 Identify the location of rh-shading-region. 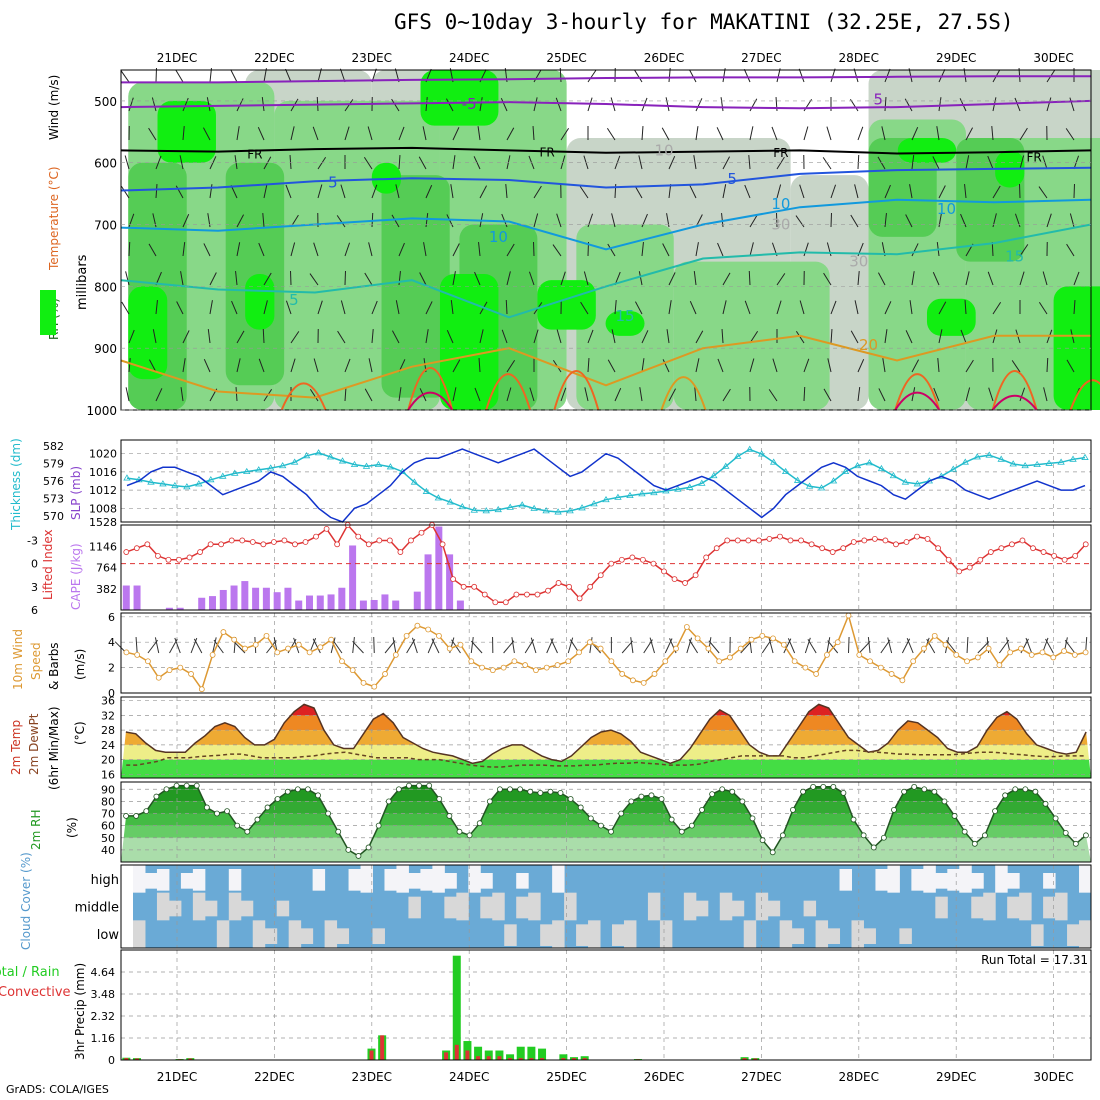
(415, 286).